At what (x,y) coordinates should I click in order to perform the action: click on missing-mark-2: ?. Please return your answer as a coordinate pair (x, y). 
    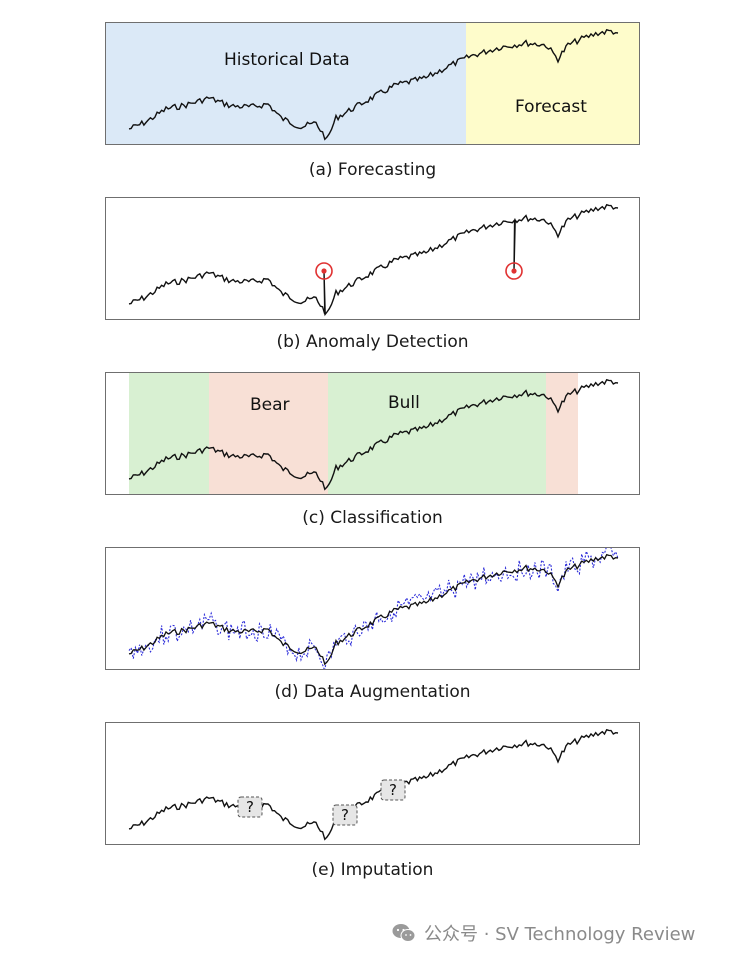
    Looking at the image, I should click on (345, 815).